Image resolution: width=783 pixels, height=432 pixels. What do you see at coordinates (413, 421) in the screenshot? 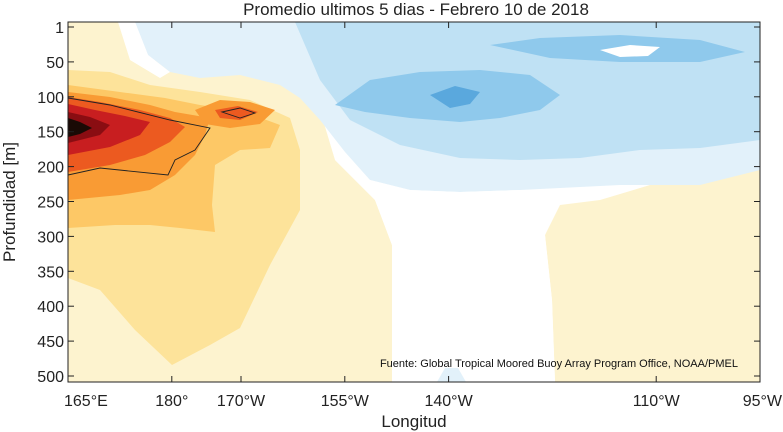
I see `x-axis-label: Longitud` at bounding box center [413, 421].